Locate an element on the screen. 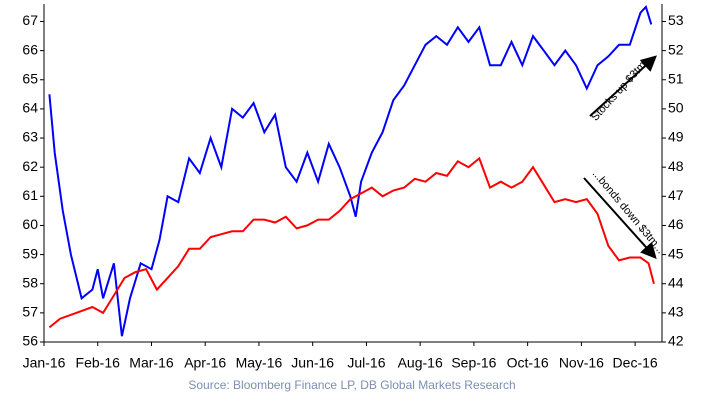  y2-tick-label: 44 is located at coordinates (676, 282).